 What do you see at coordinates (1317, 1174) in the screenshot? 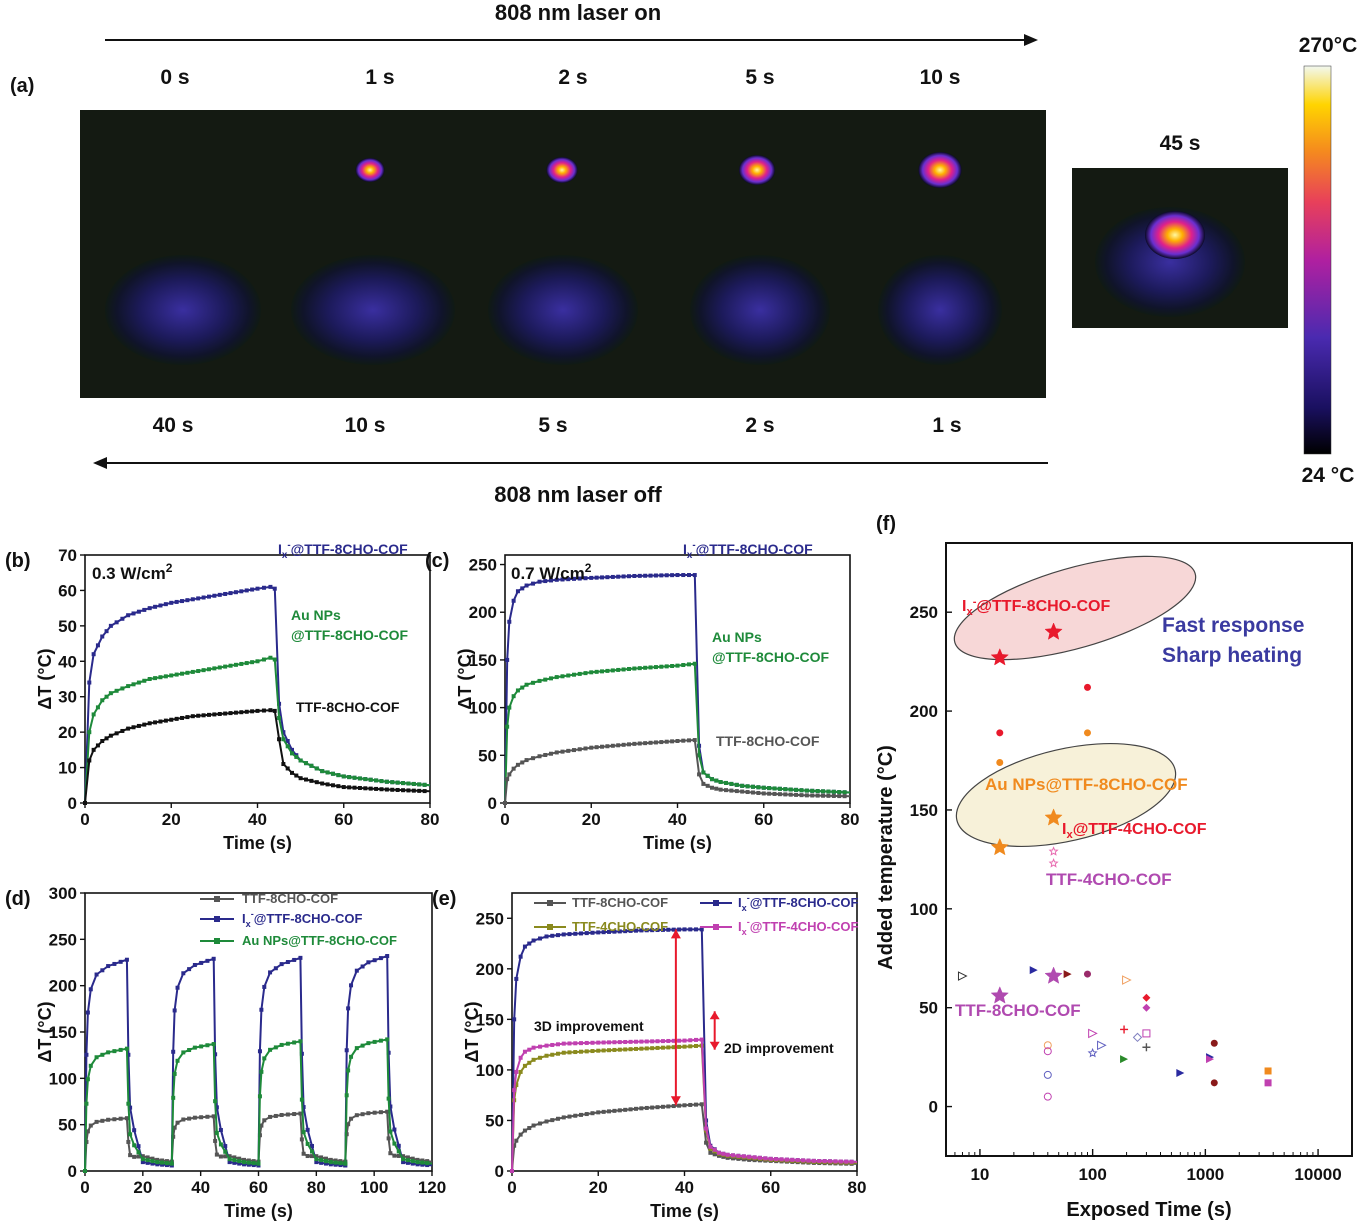
I see `x-tick-label: 10000` at bounding box center [1317, 1174].